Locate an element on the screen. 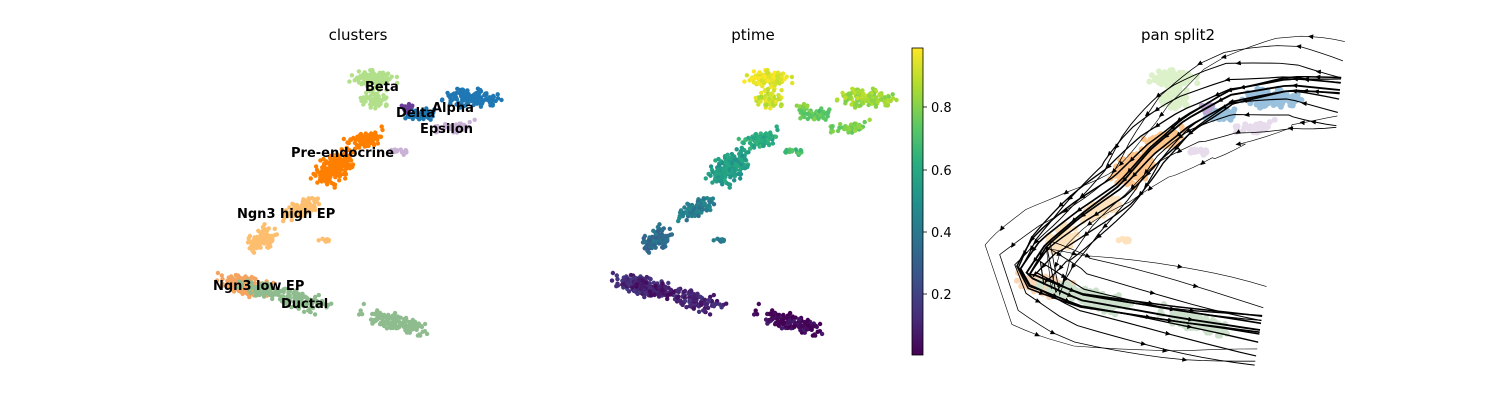 The image size is (1500, 400). stream-arrow is located at coordinates (1238, 144).